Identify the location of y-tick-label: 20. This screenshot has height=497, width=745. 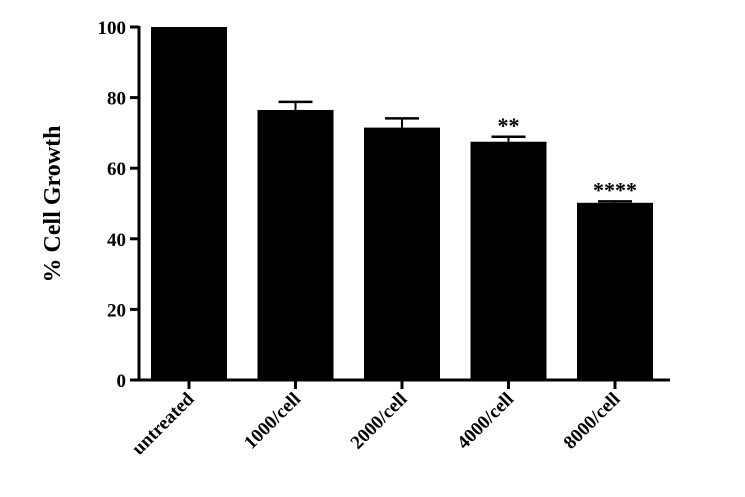
(116, 310).